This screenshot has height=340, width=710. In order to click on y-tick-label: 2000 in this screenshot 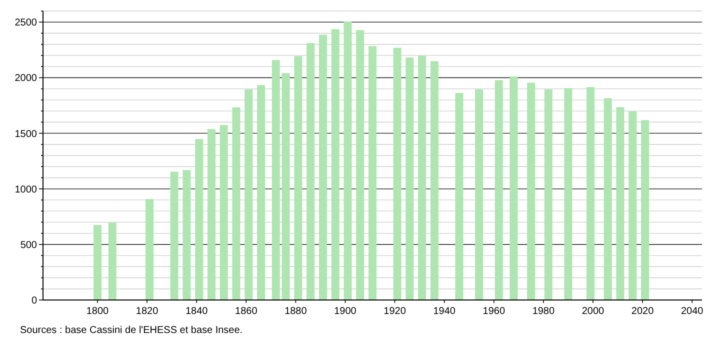, I will do `click(26, 78)`.